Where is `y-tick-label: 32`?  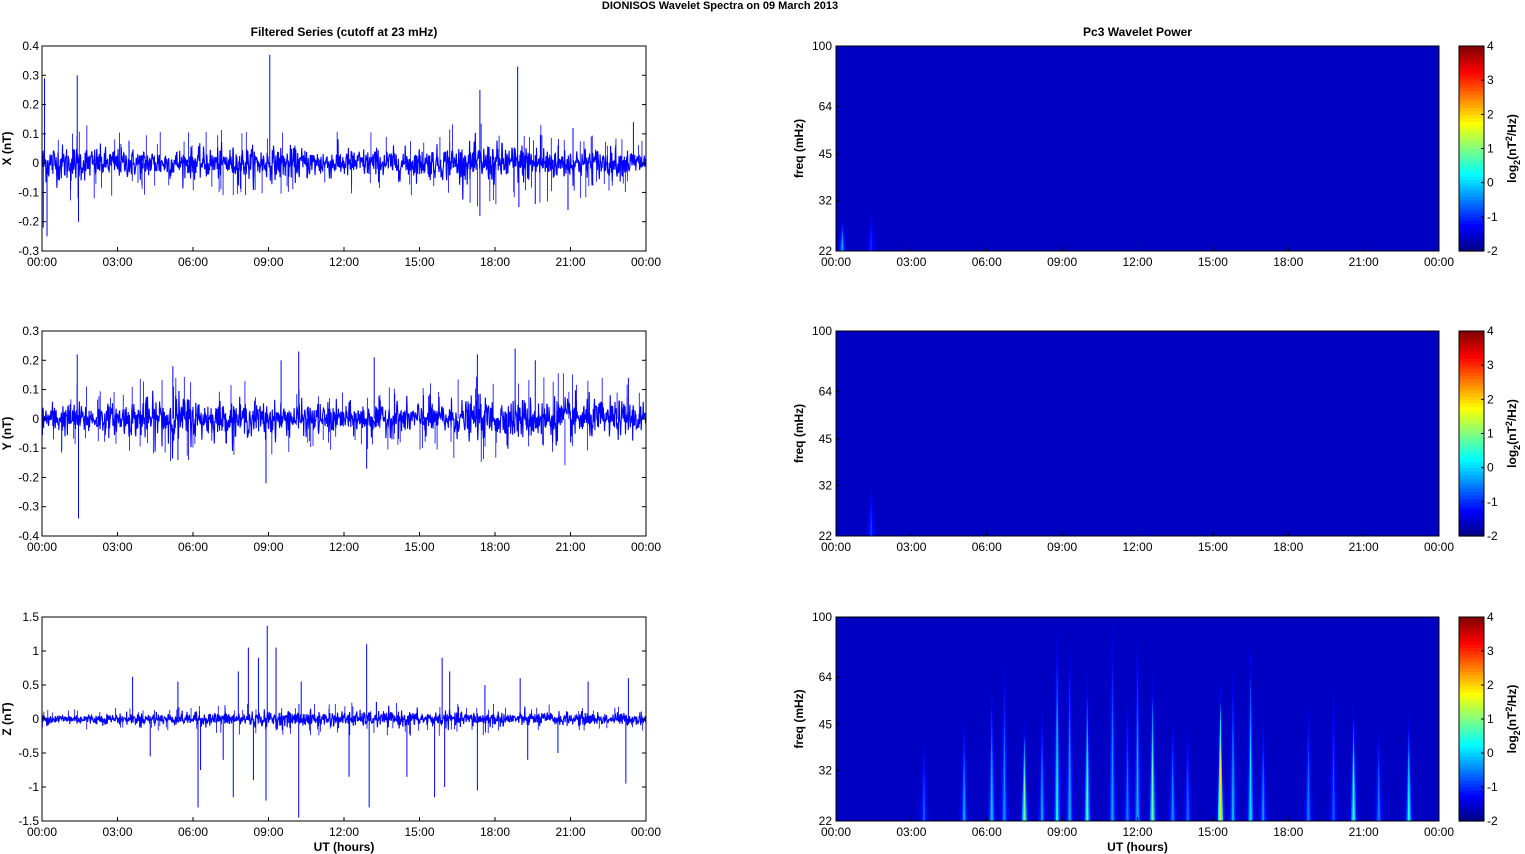
y-tick-label: 32 is located at coordinates (826, 771).